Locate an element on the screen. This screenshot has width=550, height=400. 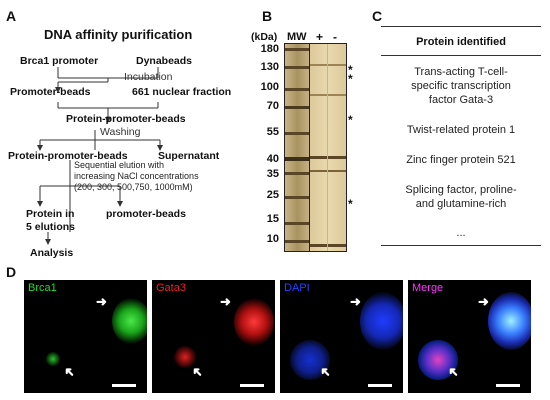
table-top-rule is located at coordinates (461, 26).